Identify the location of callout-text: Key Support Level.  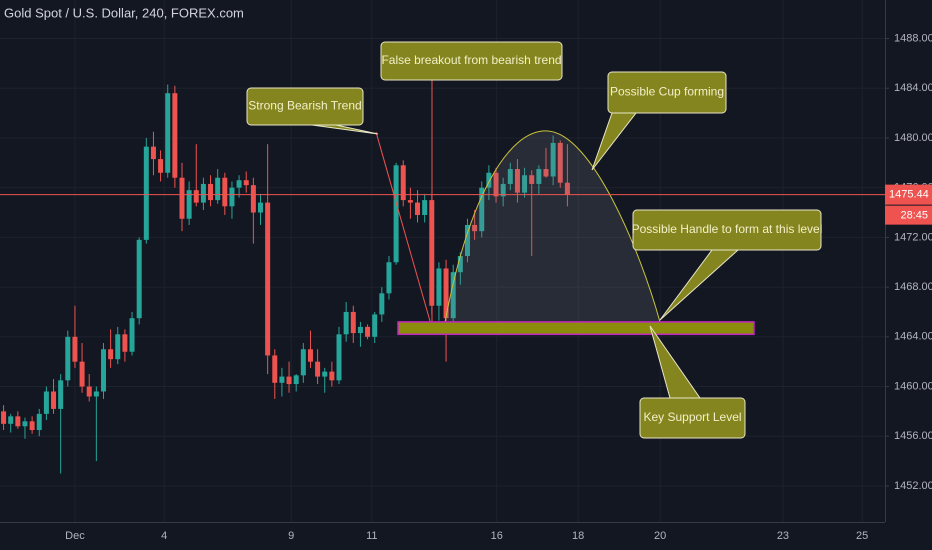
(692, 417).